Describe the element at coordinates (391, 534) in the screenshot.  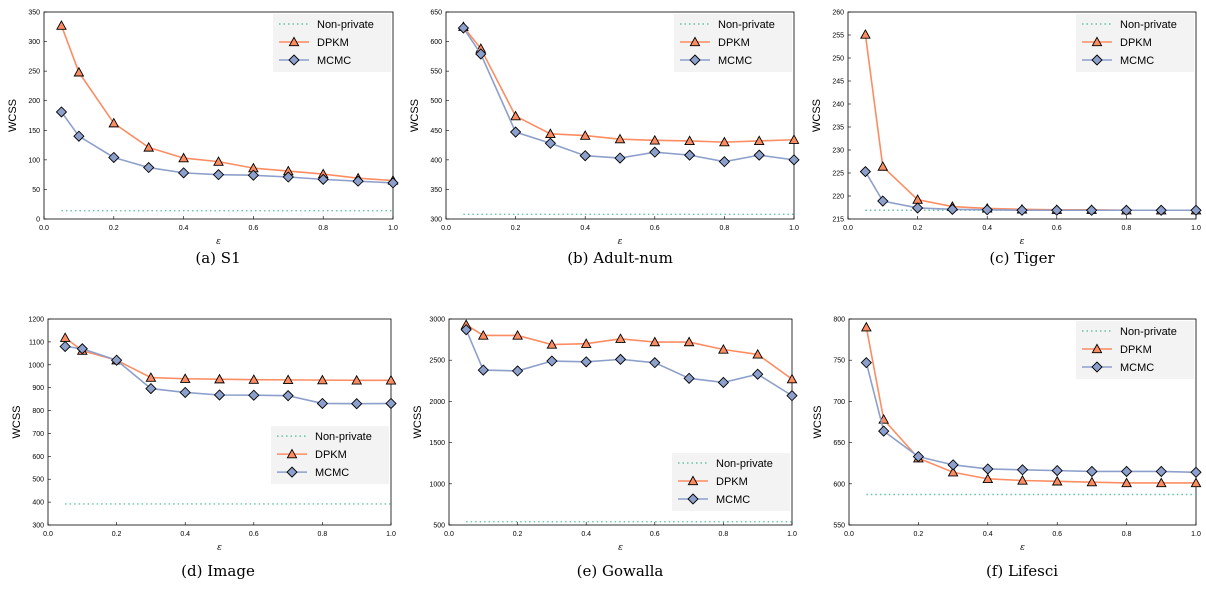
I see `x-tick-label: 1.0` at that location.